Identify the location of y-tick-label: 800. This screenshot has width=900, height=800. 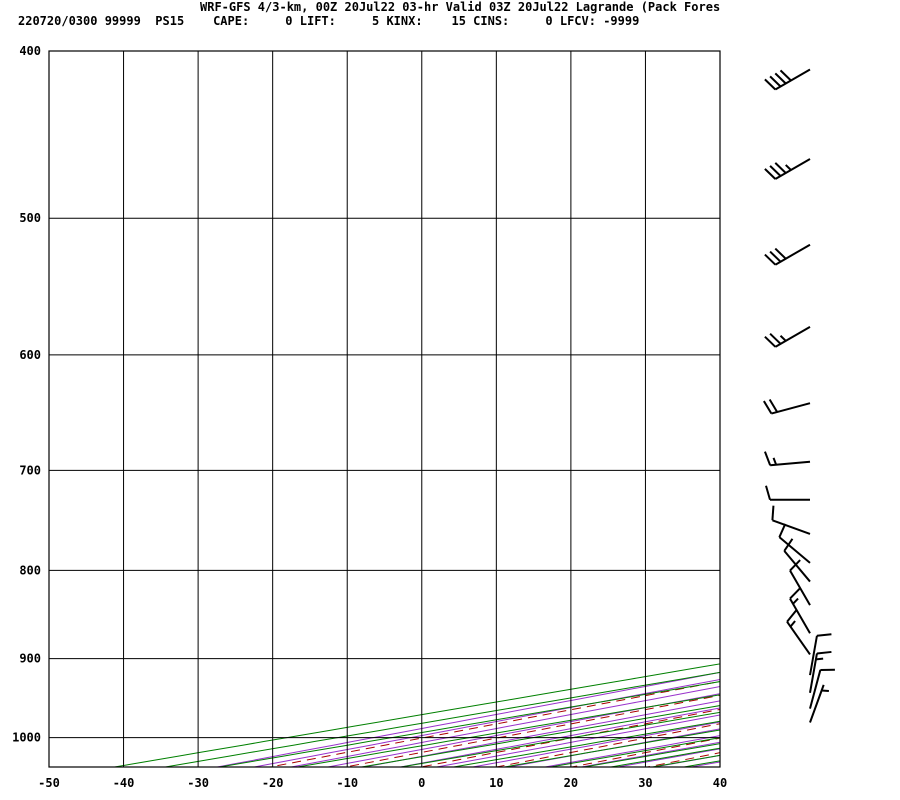
(30, 570).